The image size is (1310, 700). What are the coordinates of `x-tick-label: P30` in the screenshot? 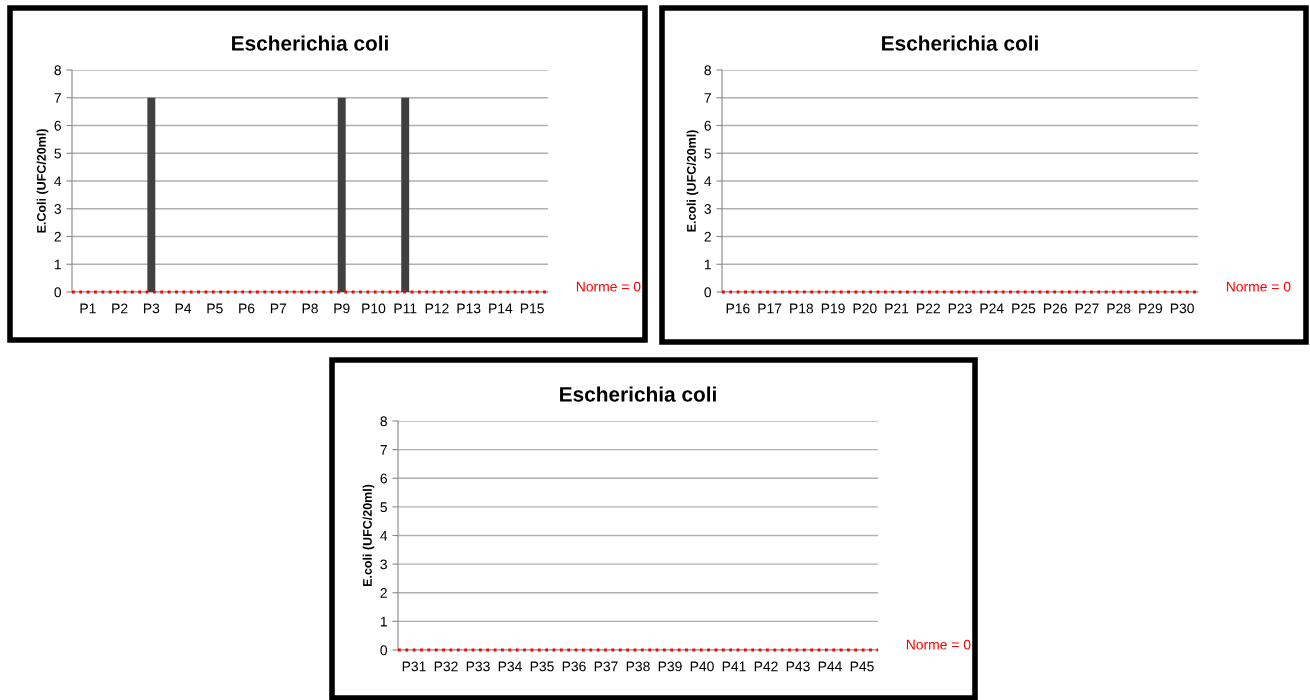 It's located at (1182, 308).